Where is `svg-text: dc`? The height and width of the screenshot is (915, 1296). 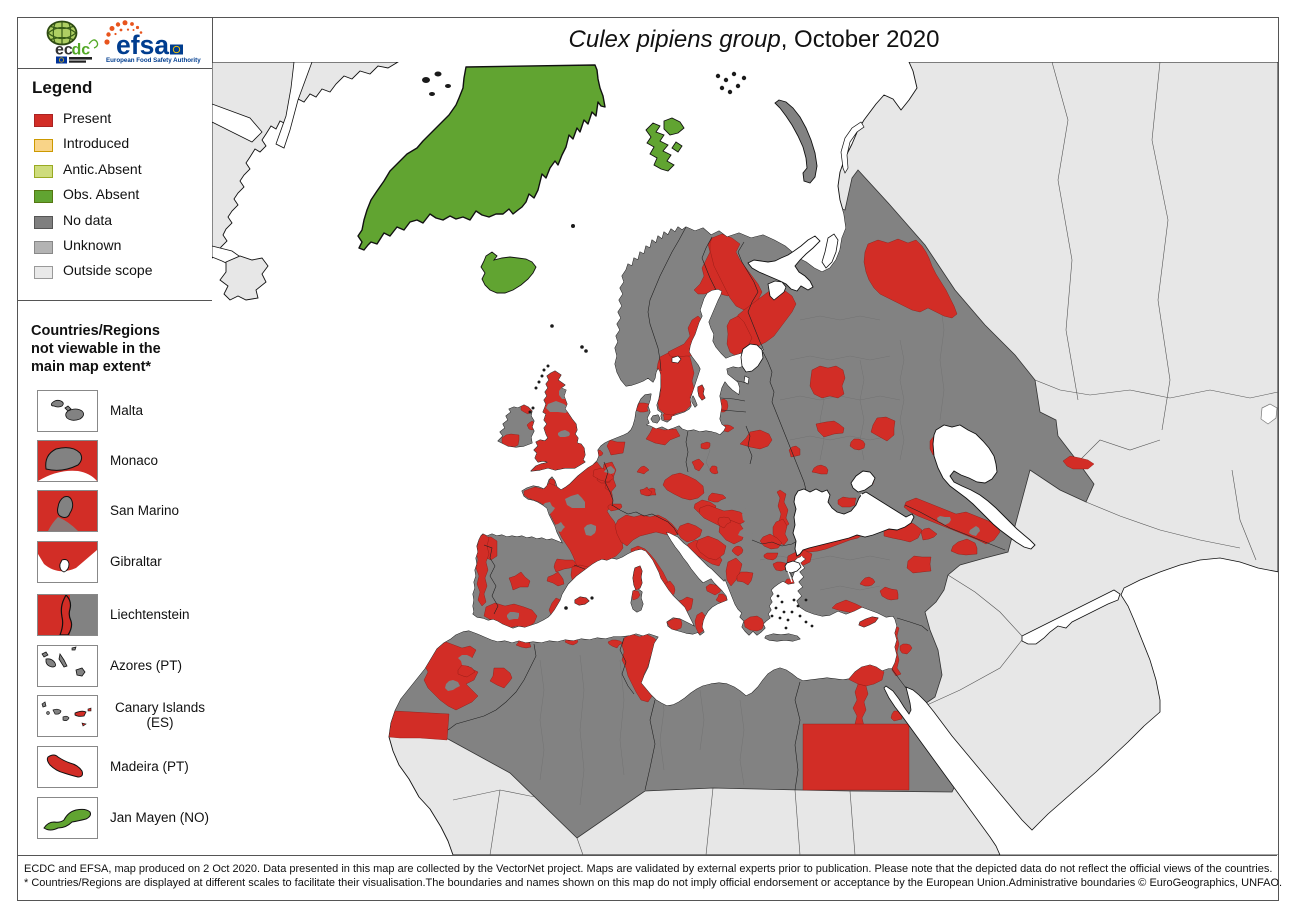
svg-text: dc is located at coordinates (81, 50).